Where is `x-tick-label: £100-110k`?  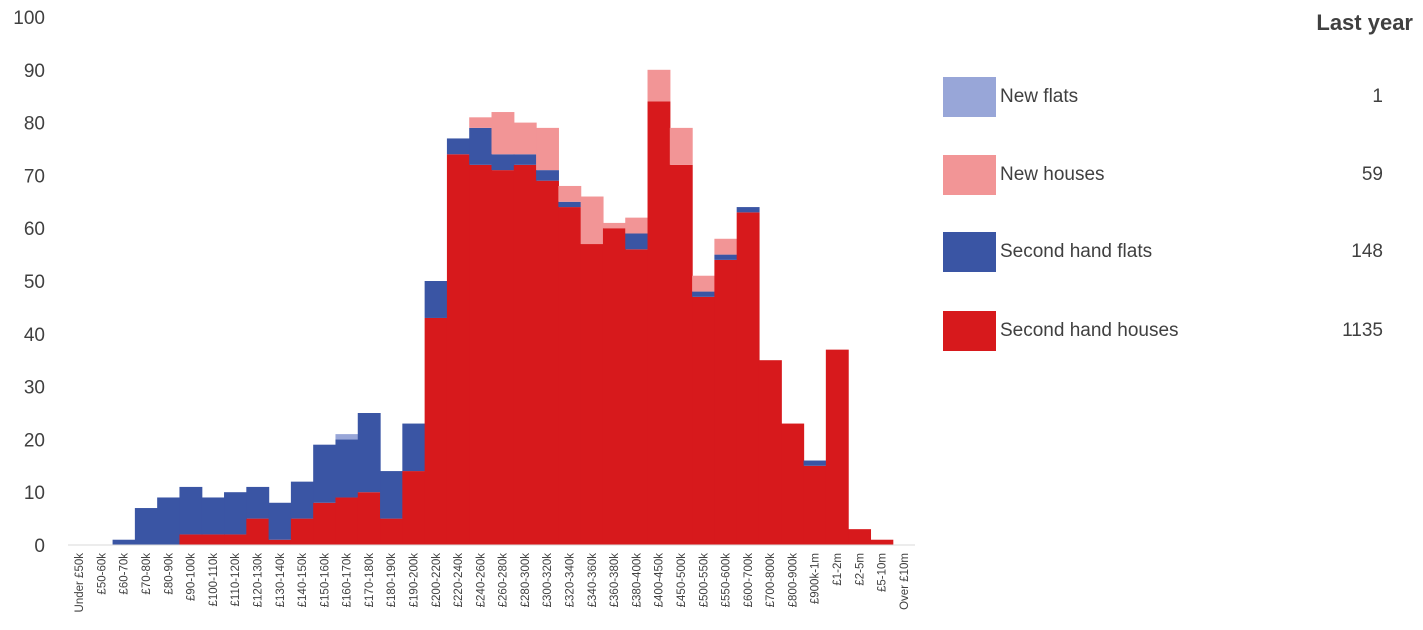 x-tick-label: £100-110k is located at coordinates (214, 580).